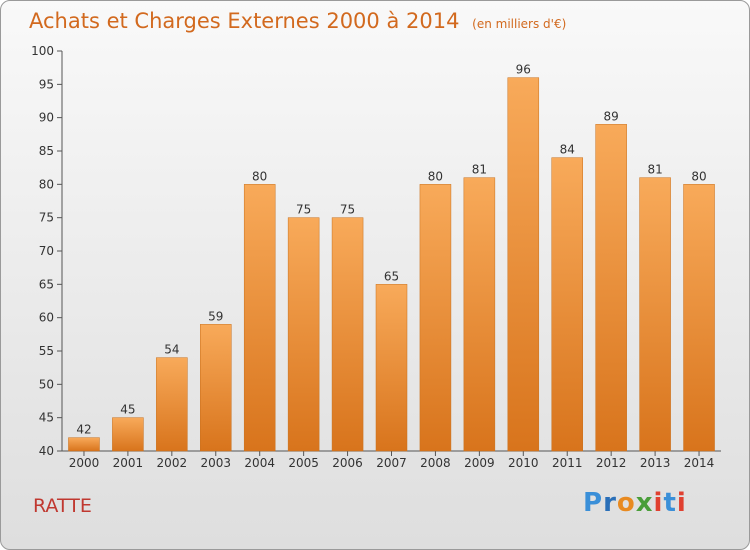  What do you see at coordinates (519, 24) in the screenshot?
I see `chart-subtitle: (en milliers d'€)` at bounding box center [519, 24].